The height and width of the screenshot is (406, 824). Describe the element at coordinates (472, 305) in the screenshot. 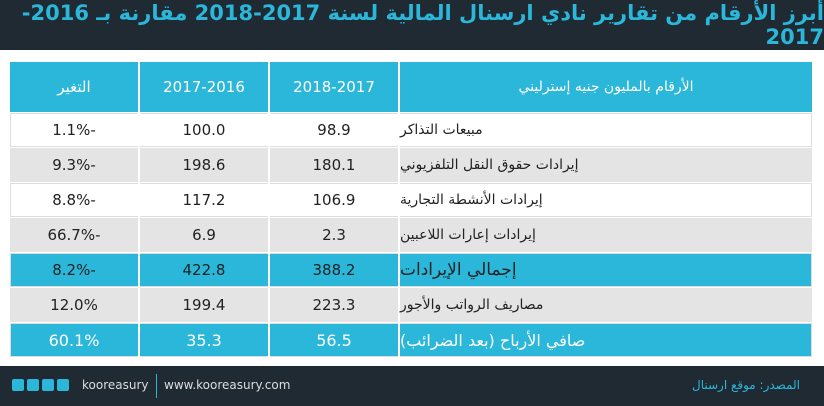

I see `row-label: مصاريف الرواتب والأجور` at that location.